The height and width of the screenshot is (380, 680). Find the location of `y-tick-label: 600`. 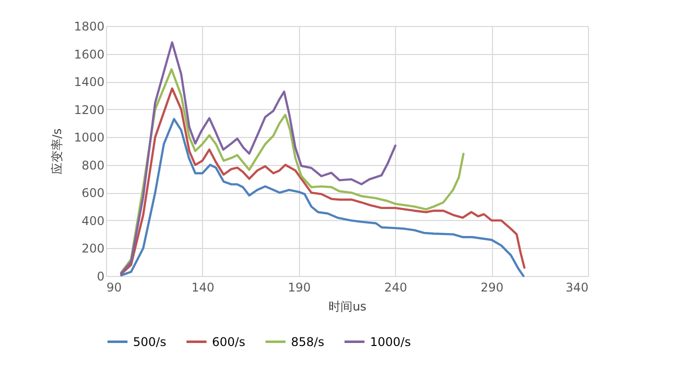

y-tick-label: 600 is located at coordinates (93, 193).